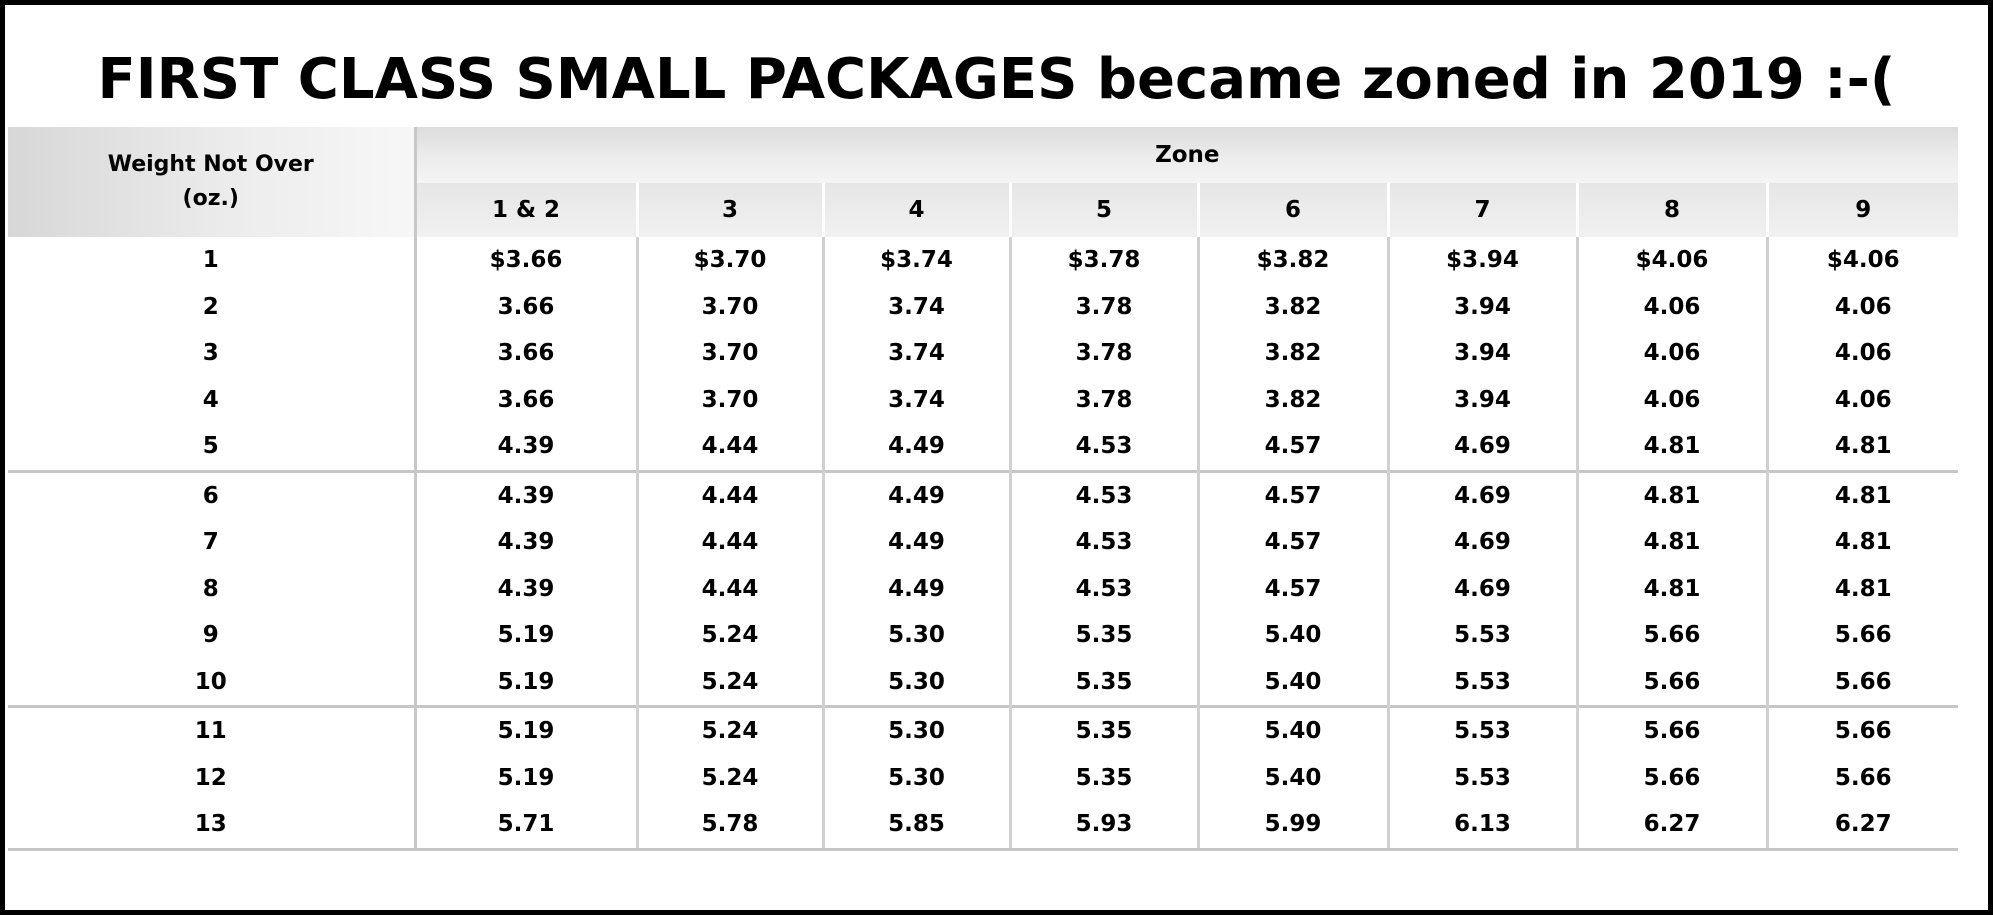 This screenshot has height=915, width=1993. What do you see at coordinates (1673, 210) in the screenshot?
I see `zone-column-header: 8` at bounding box center [1673, 210].